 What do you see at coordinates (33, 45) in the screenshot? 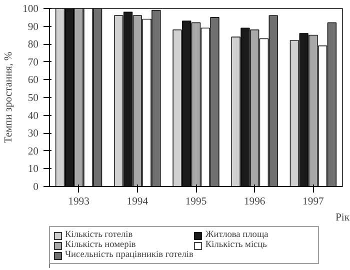
I see `y-tick-label: 80` at bounding box center [33, 45].